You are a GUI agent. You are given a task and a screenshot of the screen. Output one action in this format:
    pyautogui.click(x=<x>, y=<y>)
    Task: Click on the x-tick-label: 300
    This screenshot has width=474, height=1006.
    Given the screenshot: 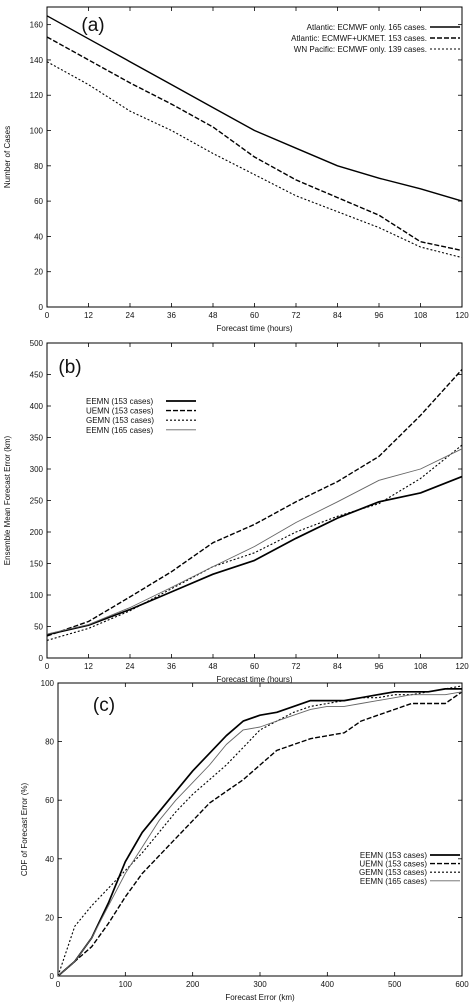 What is the action you would take?
    pyautogui.click(x=260, y=984)
    